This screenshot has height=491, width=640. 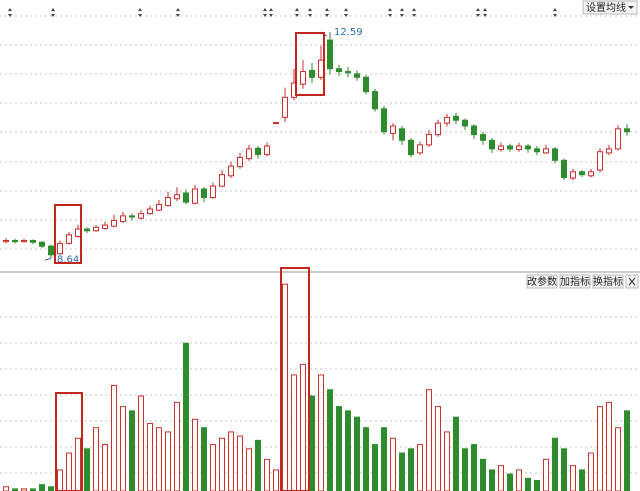 What do you see at coordinates (575, 281) in the screenshot?
I see `button: 加指标` at bounding box center [575, 281].